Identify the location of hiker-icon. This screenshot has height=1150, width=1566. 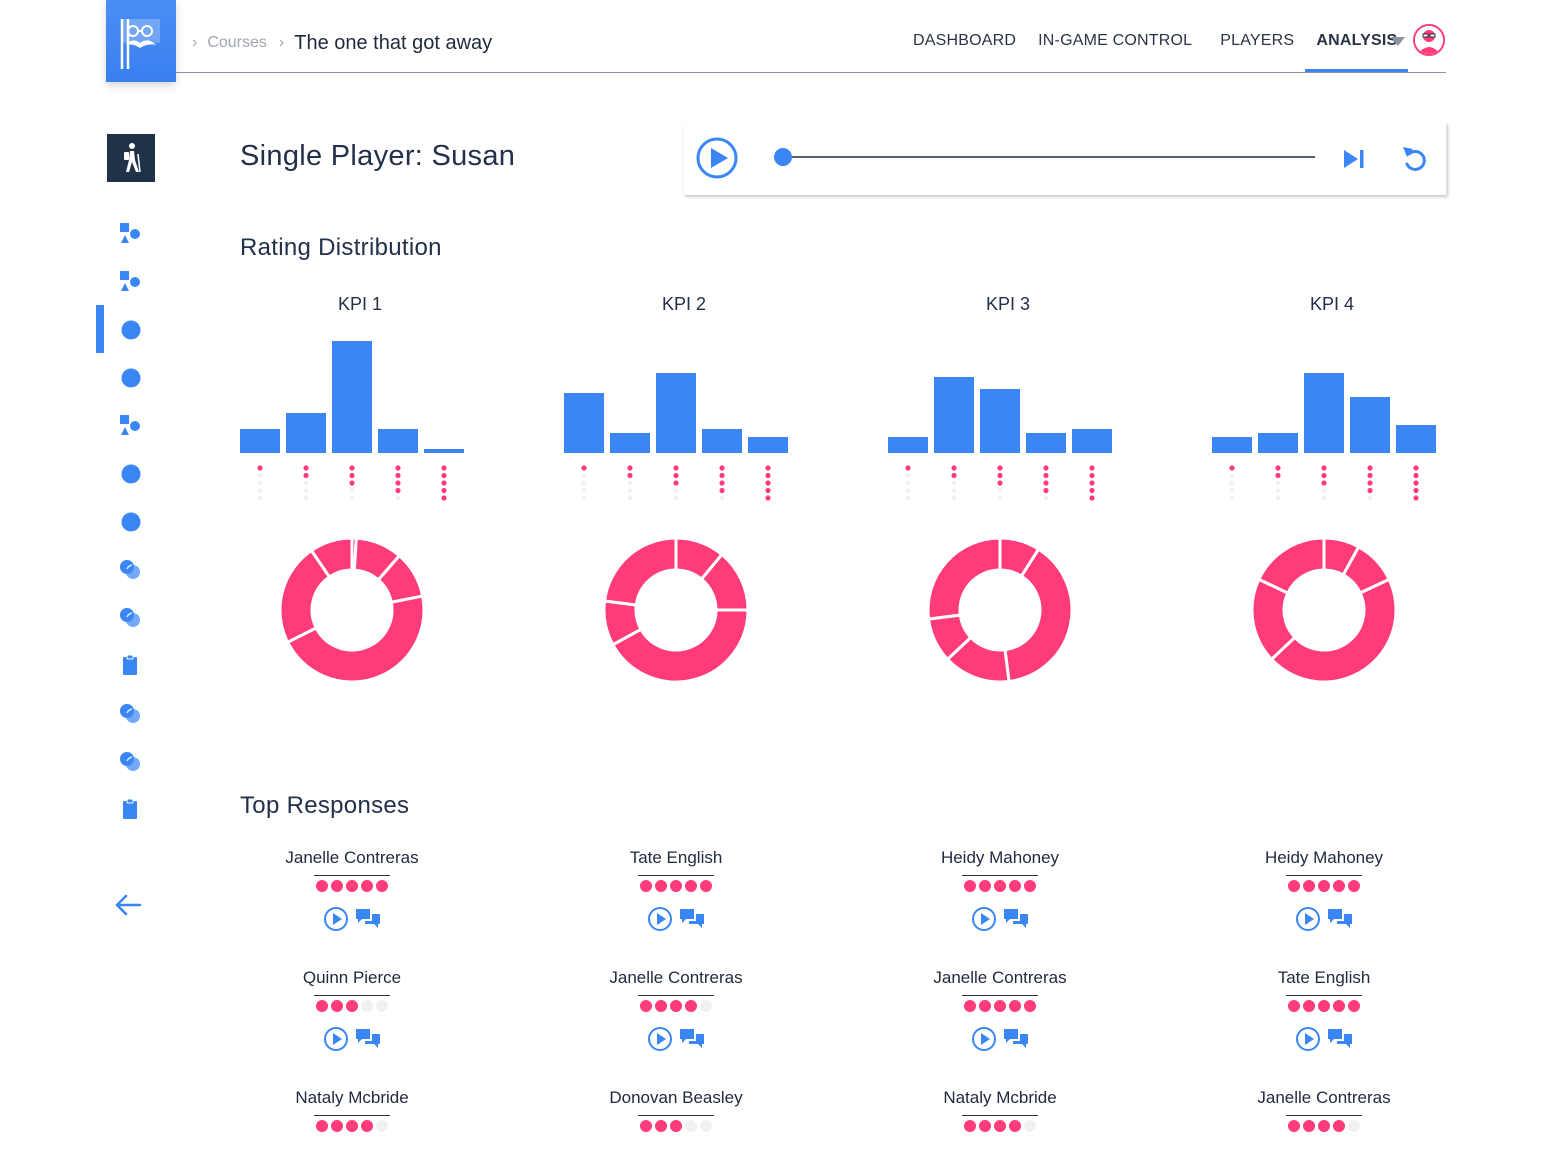
(132, 158).